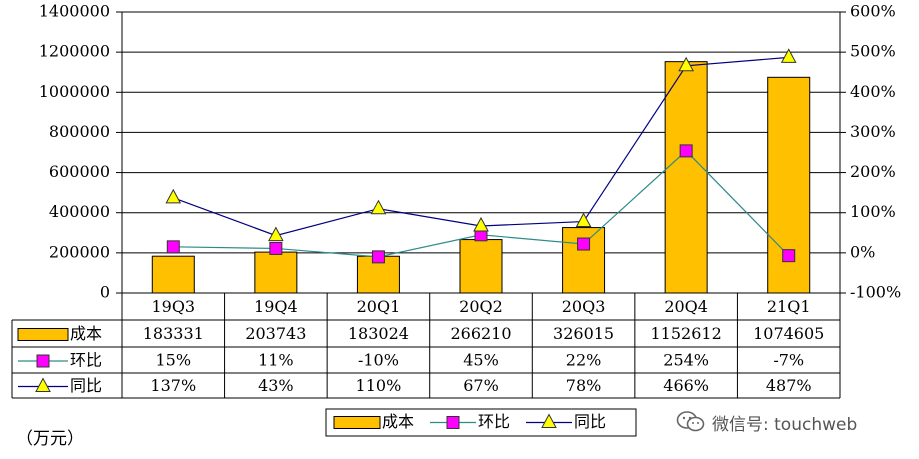 The height and width of the screenshot is (459, 919). Describe the element at coordinates (276, 234) in the screenshot. I see `yoy-marker-19Q4` at that location.